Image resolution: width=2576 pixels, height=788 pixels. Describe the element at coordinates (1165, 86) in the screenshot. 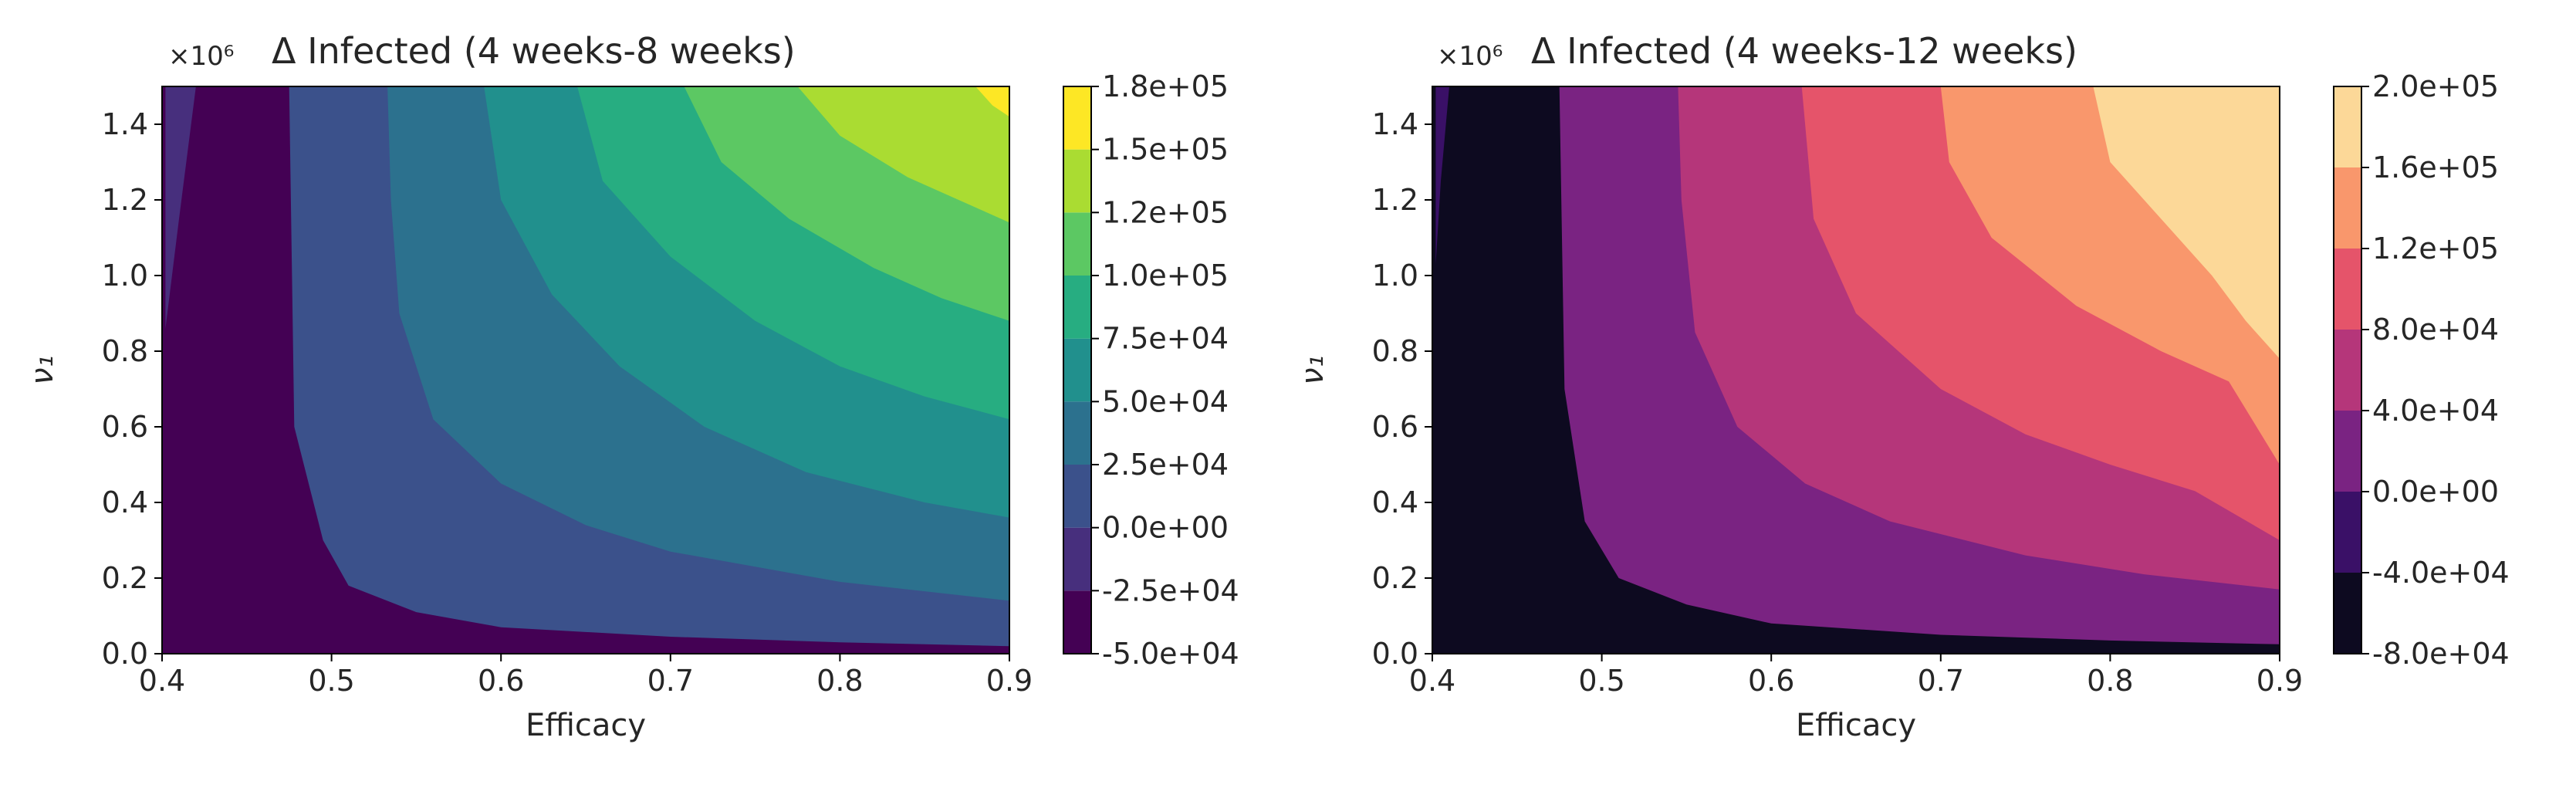

I see `colorbar-tick-label: 1.8e+05` at that location.